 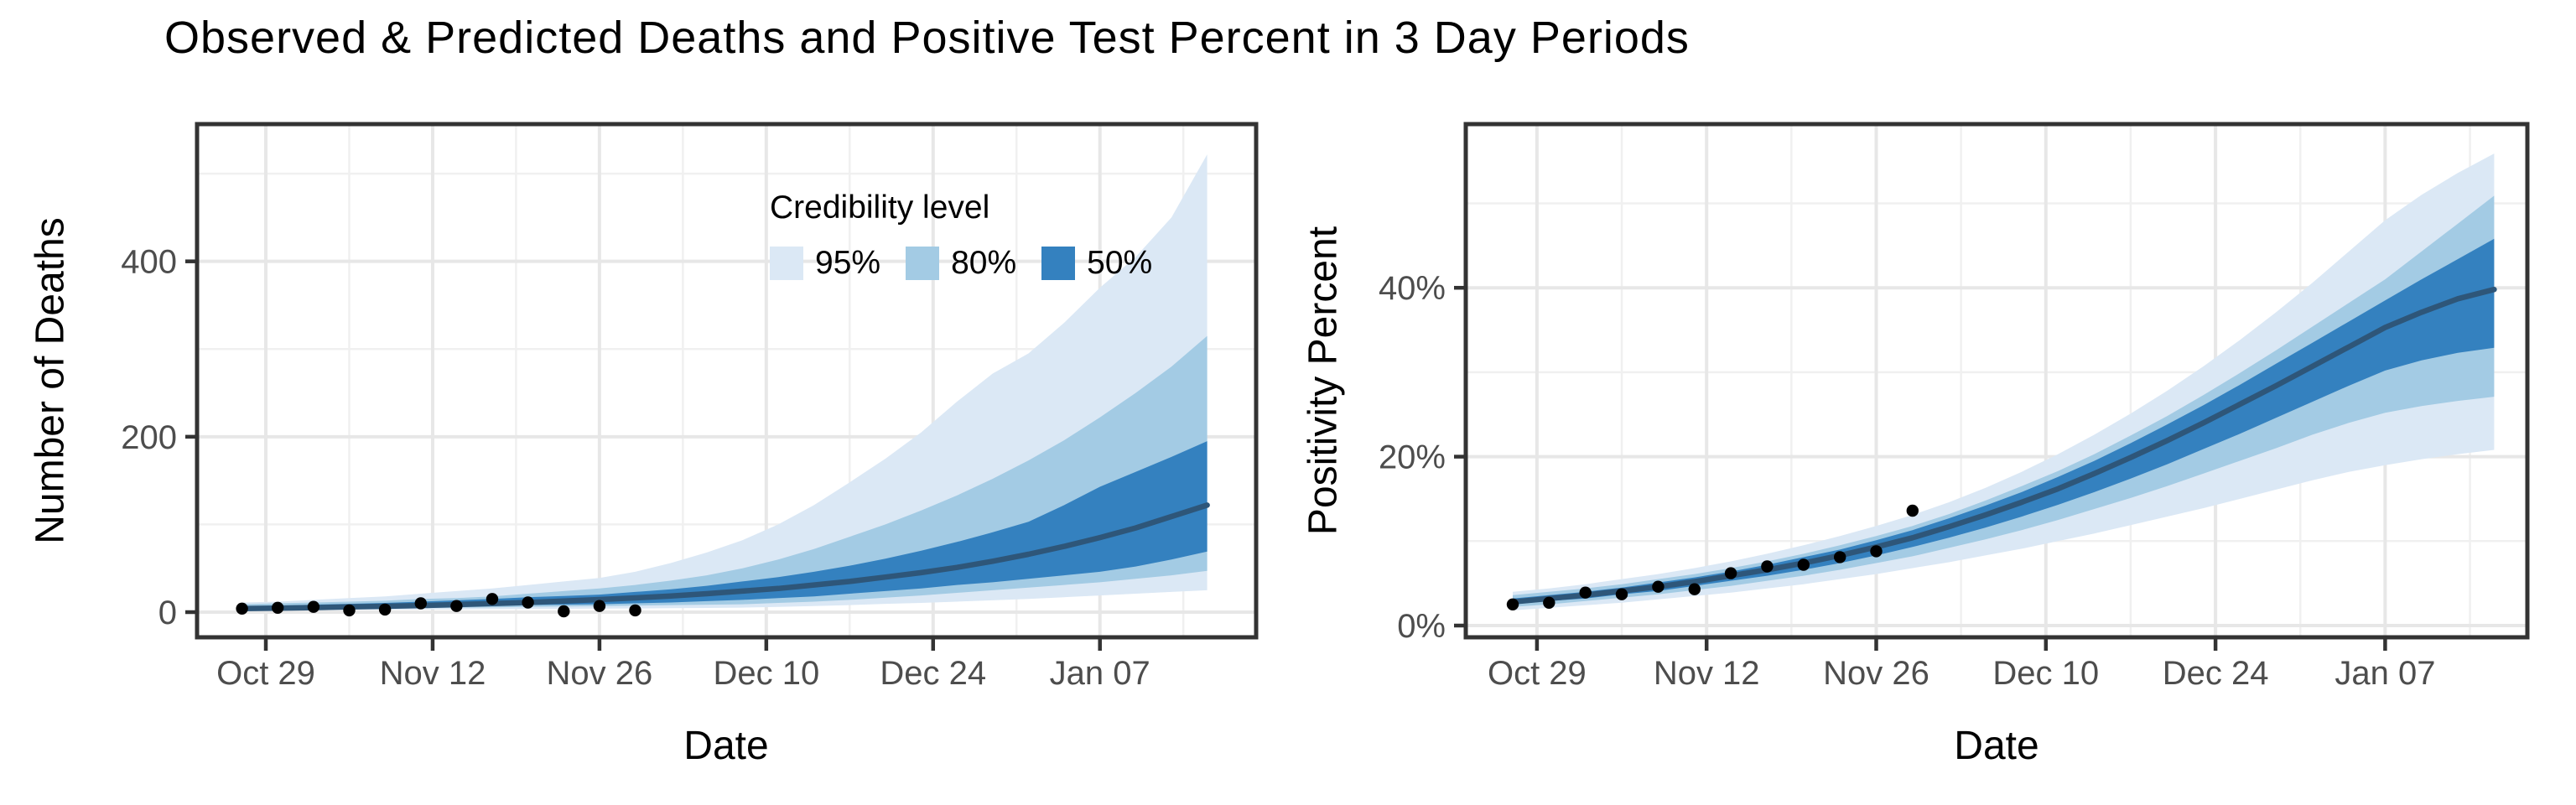 I want to click on left-y-axis-title: Number of Deaths, so click(x=50, y=380).